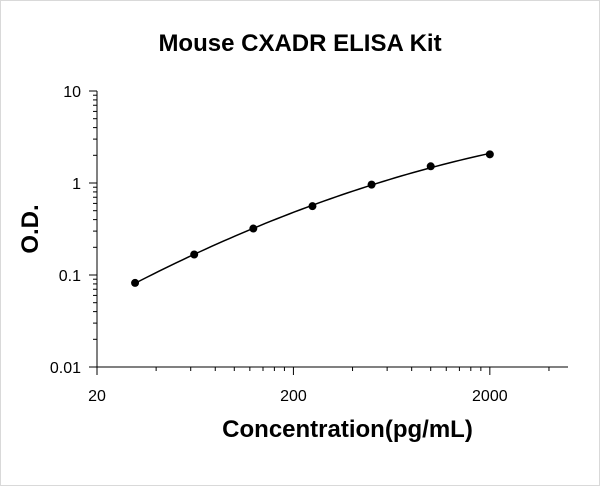  Describe the element at coordinates (347, 429) in the screenshot. I see `x-axis-title: Concentration(pg/mL)` at that location.